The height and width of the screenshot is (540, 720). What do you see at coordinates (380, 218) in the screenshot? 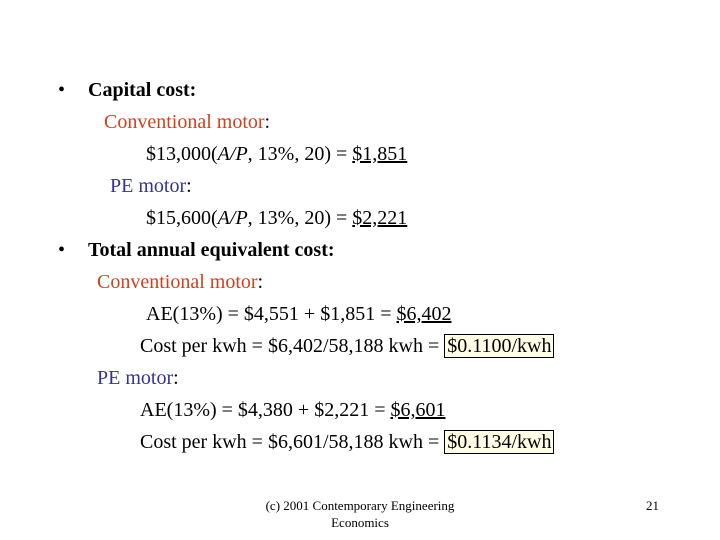
I see `capital-pe-result: $2,221` at bounding box center [380, 218].